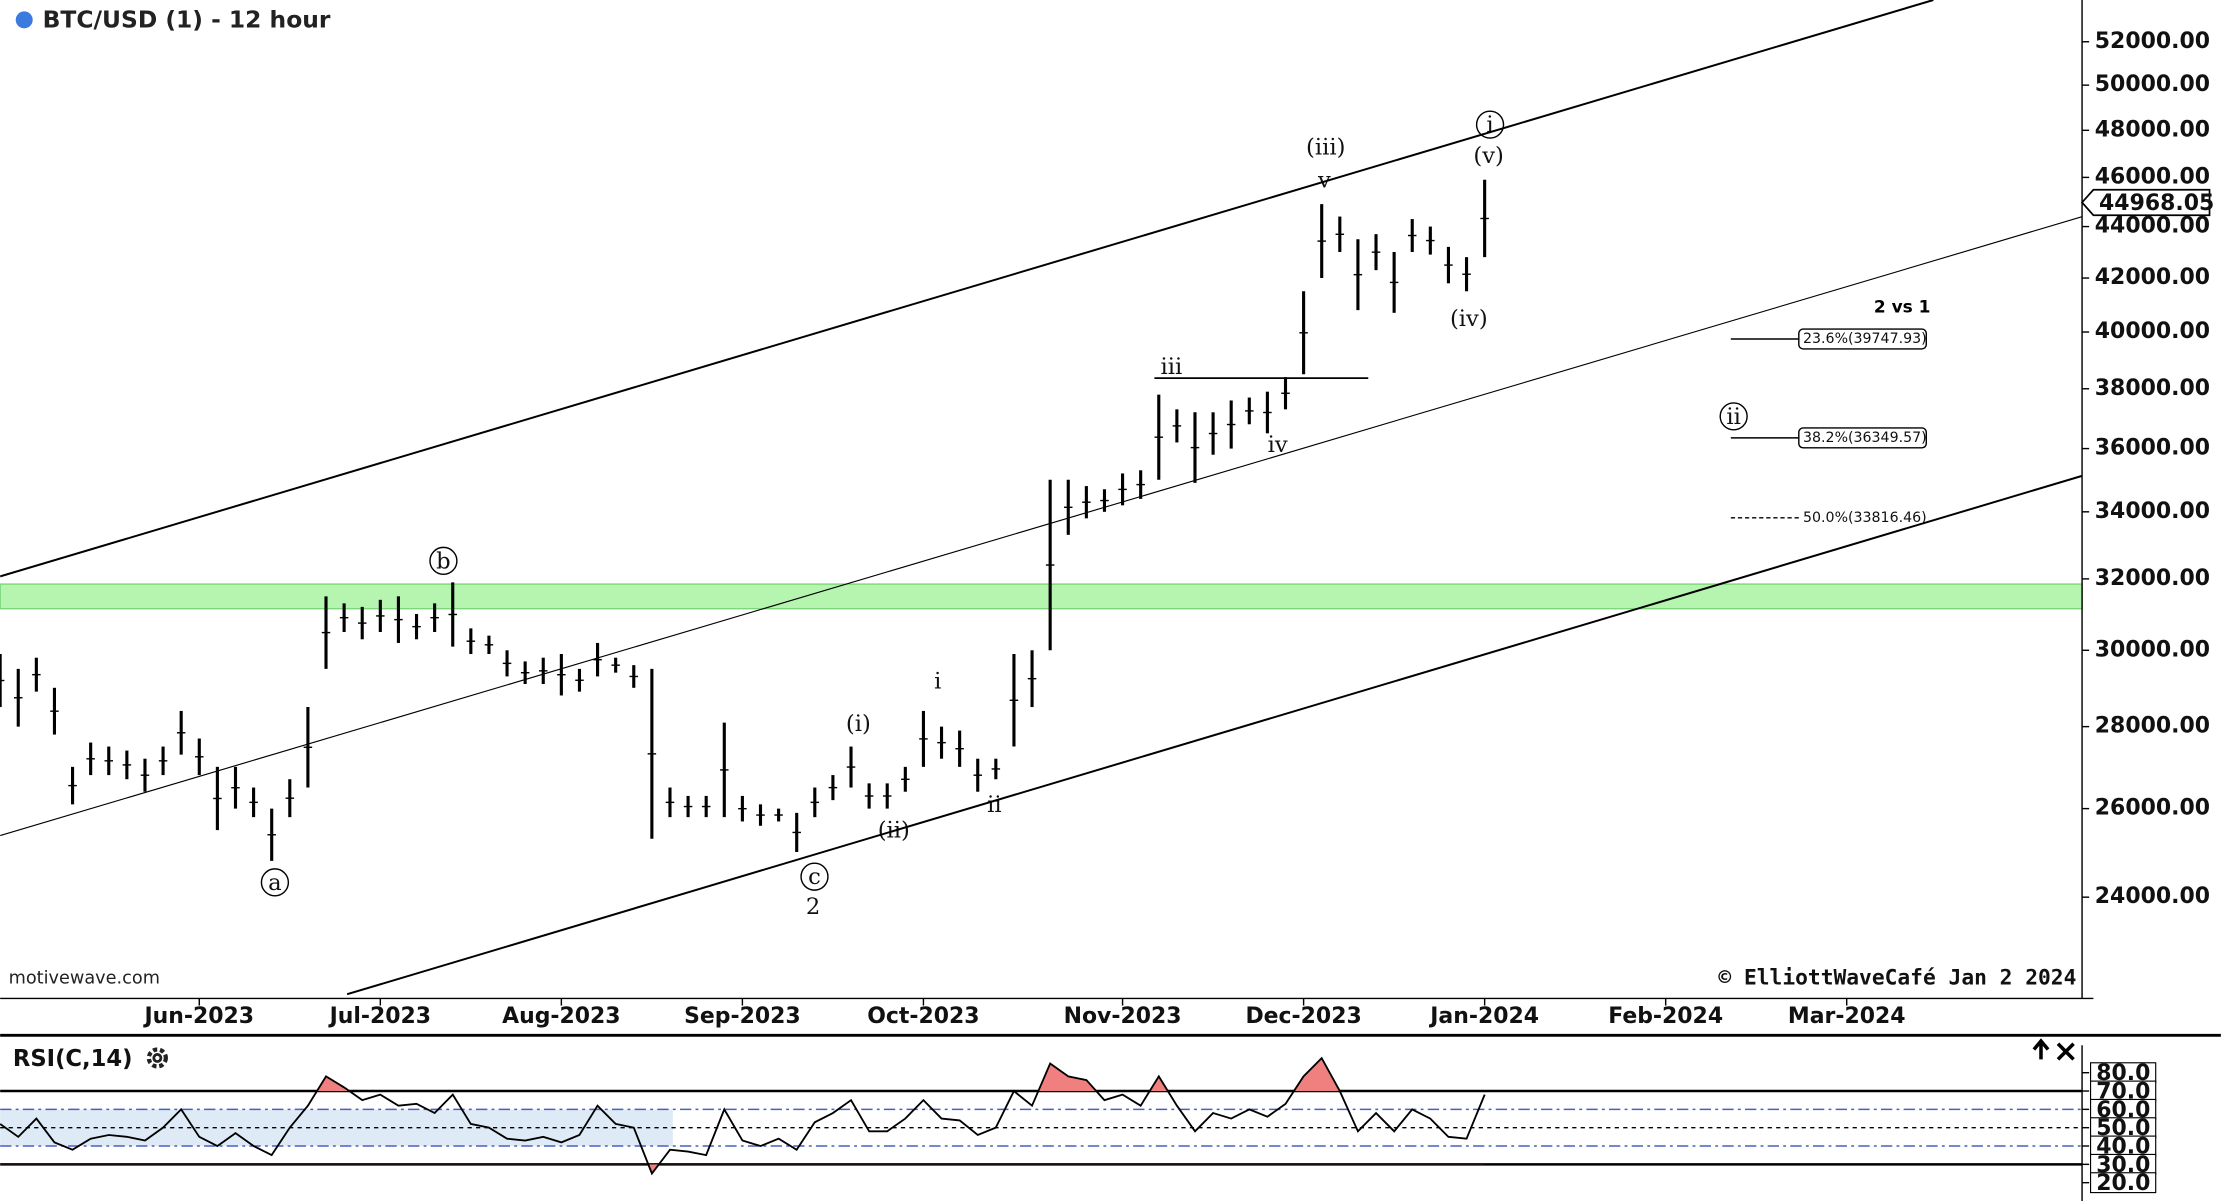 This screenshot has width=2221, height=1201. I want to click on x-tick-label: Sep-2023, so click(742, 1016).